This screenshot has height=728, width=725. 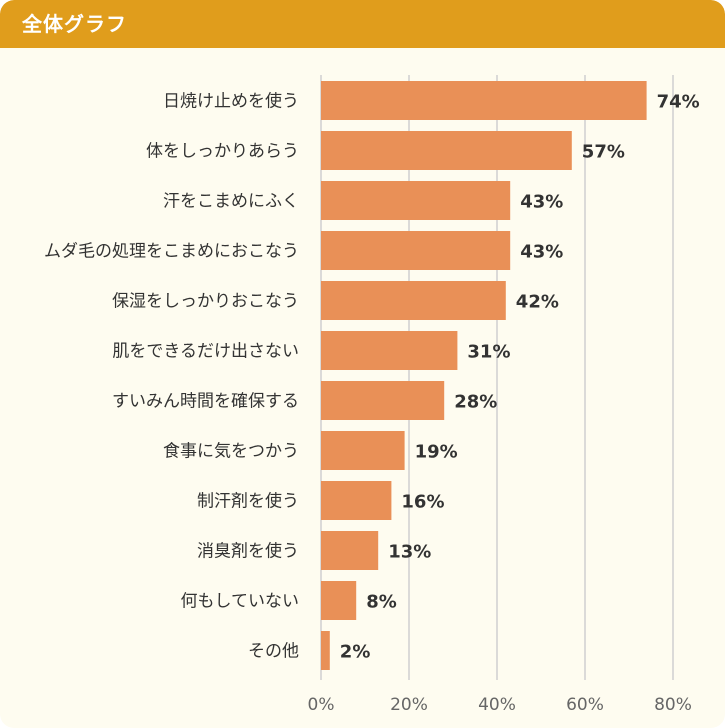 What do you see at coordinates (422, 502) in the screenshot?
I see `value-label: 16%` at bounding box center [422, 502].